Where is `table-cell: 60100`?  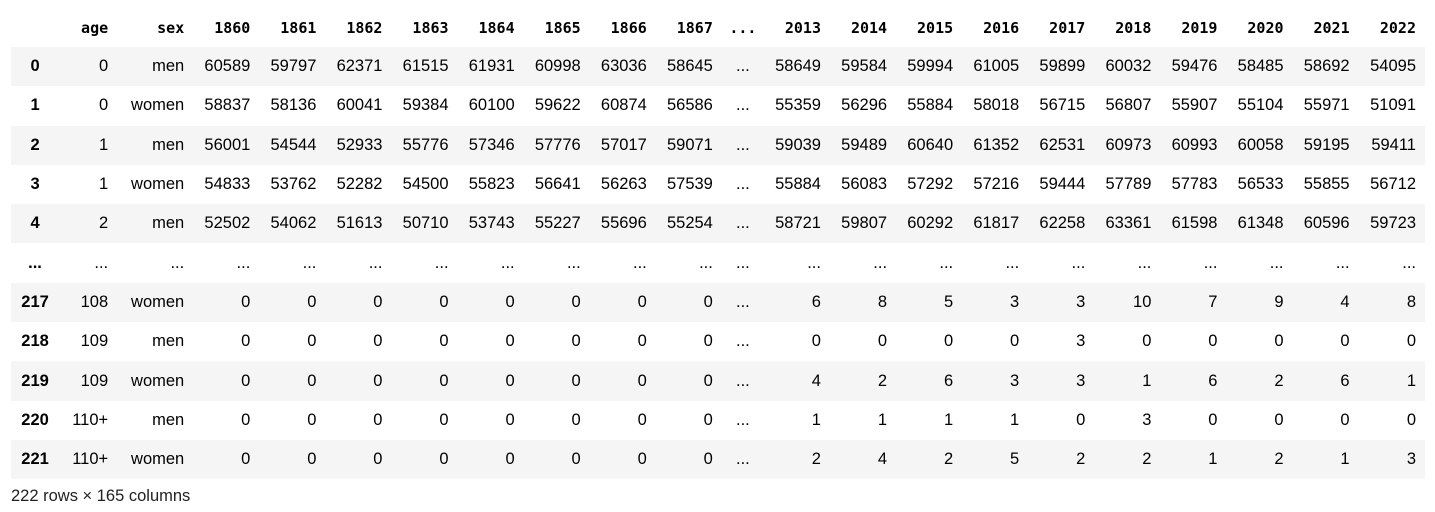 table-cell: 60100 is located at coordinates (491, 105).